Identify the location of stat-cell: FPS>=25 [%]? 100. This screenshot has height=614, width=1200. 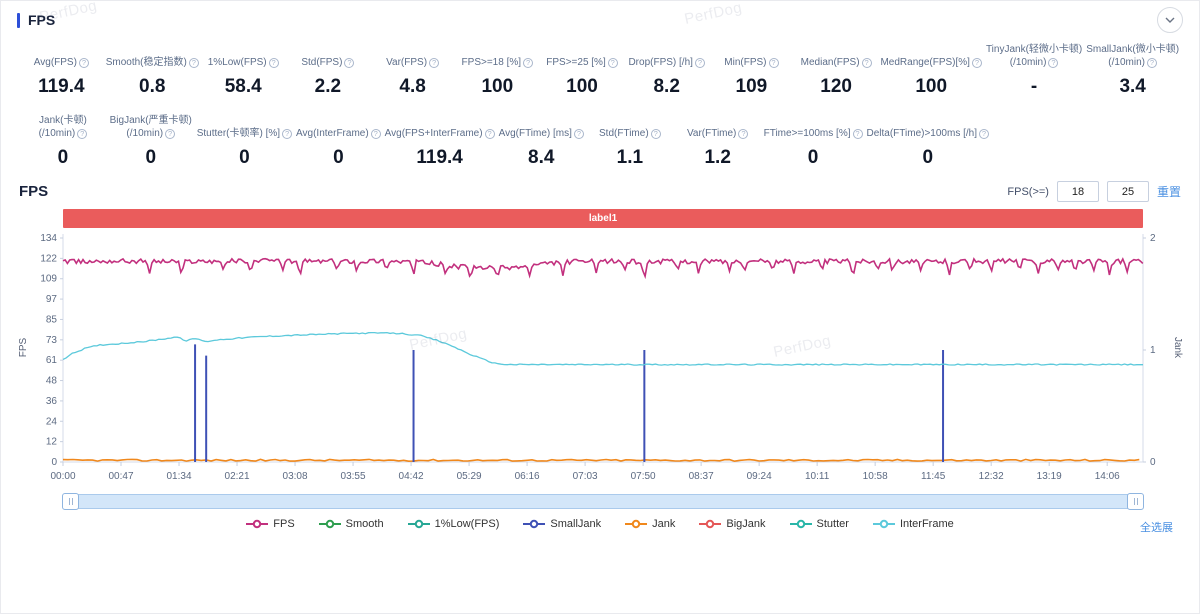
(582, 70).